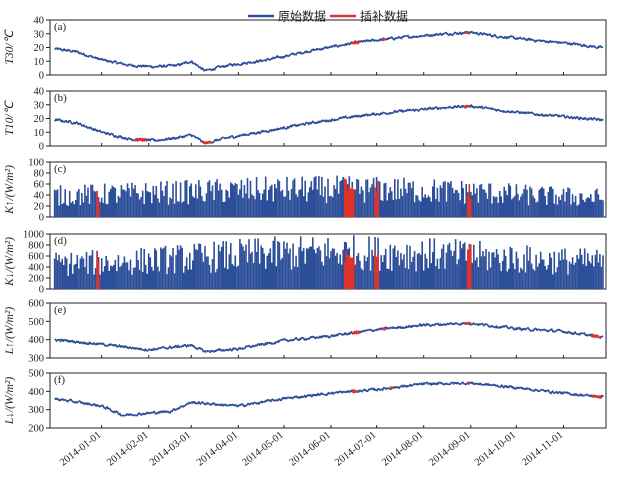  What do you see at coordinates (384, 16) in the screenshot?
I see `legend-label-imputed: 插补数据` at bounding box center [384, 16].